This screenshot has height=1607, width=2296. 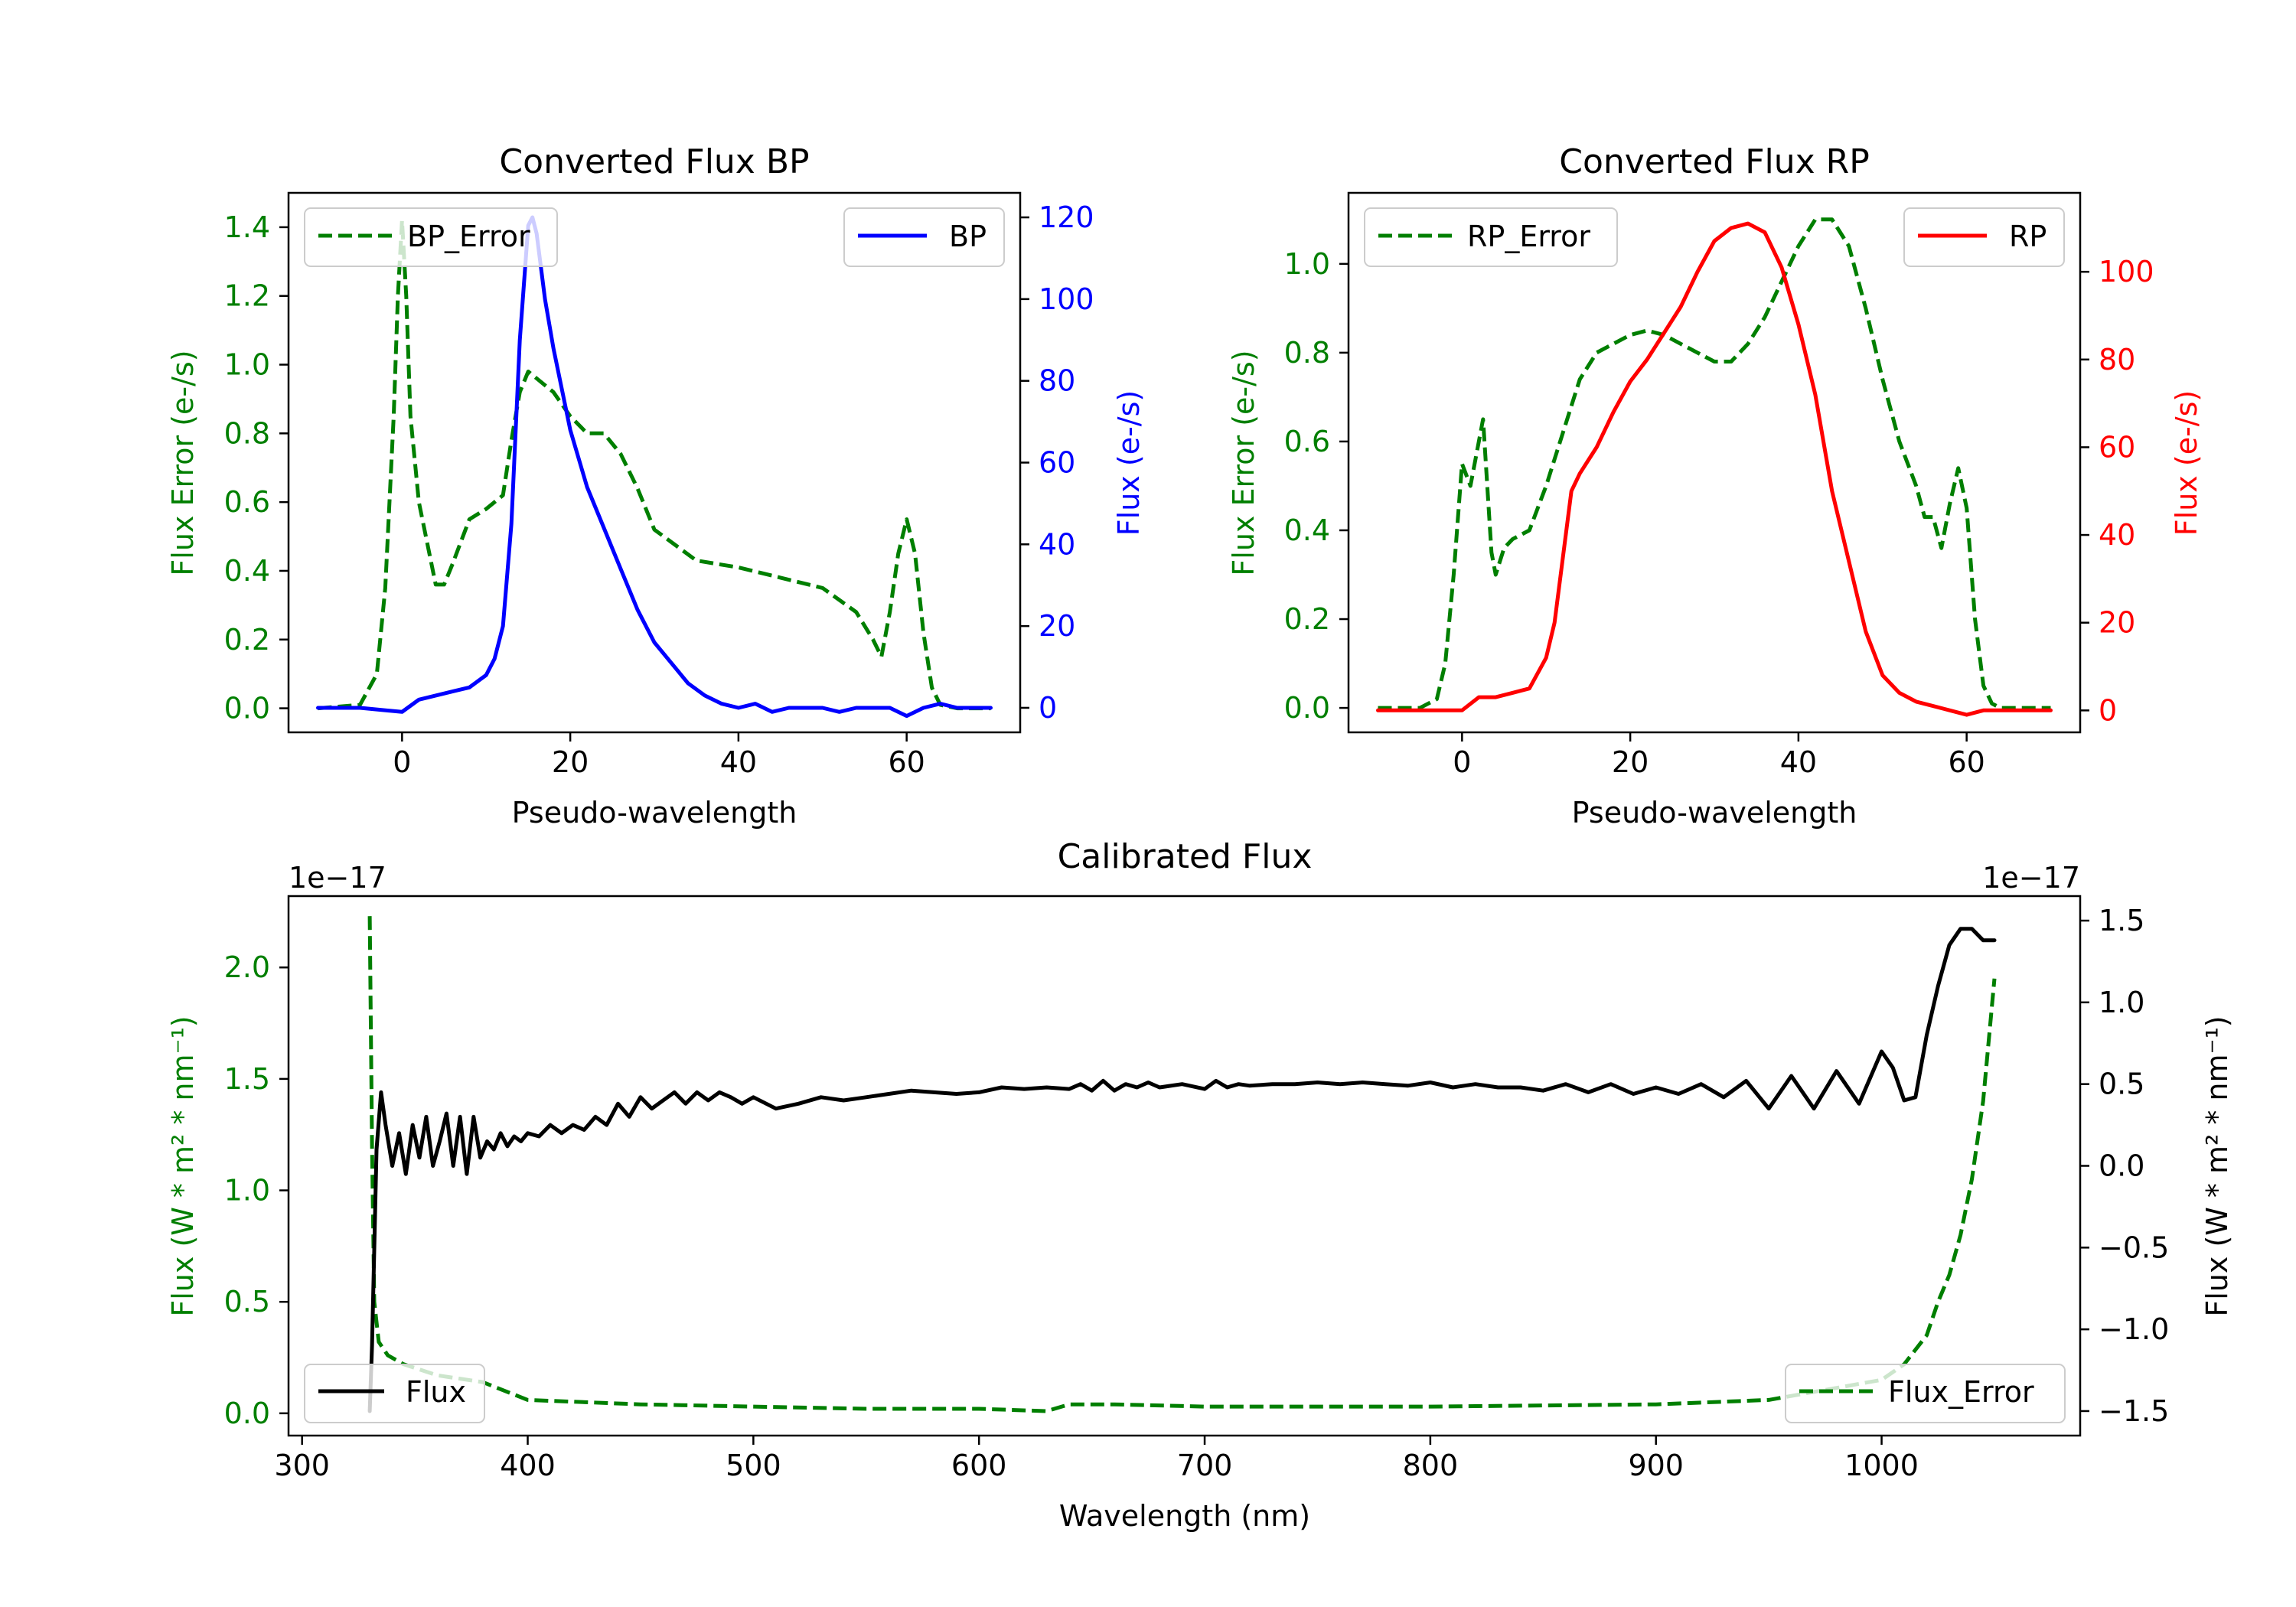 I want to click on bp-y-axis-label-left: Flux Error (e-/s), so click(x=183, y=463).